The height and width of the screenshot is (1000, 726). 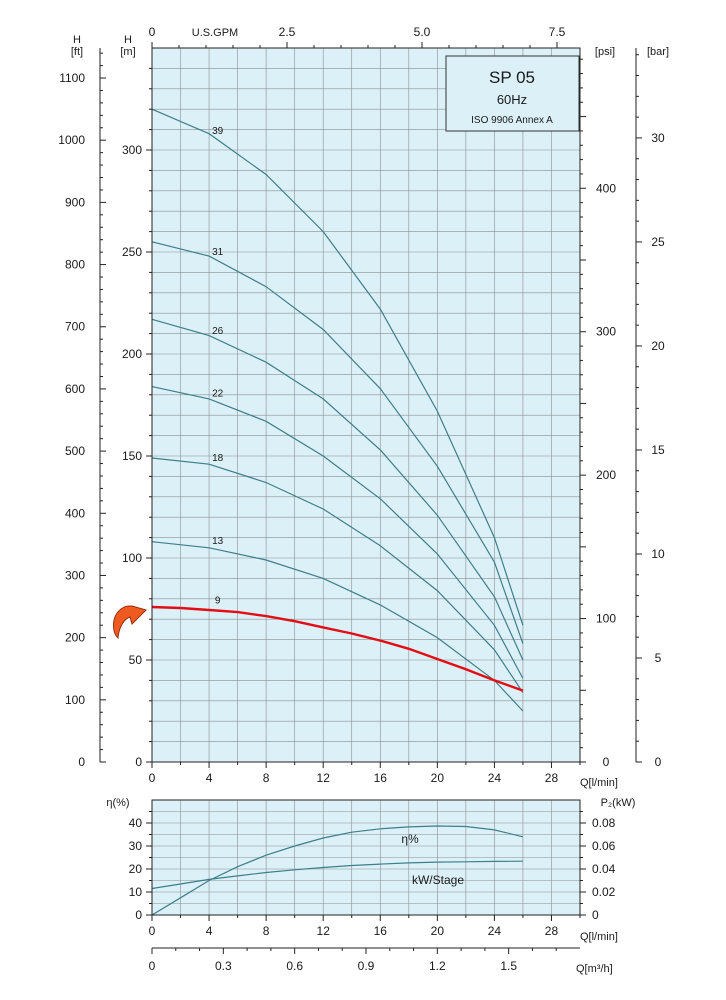 I want to click on h-m-unit: [m], so click(x=127, y=52).